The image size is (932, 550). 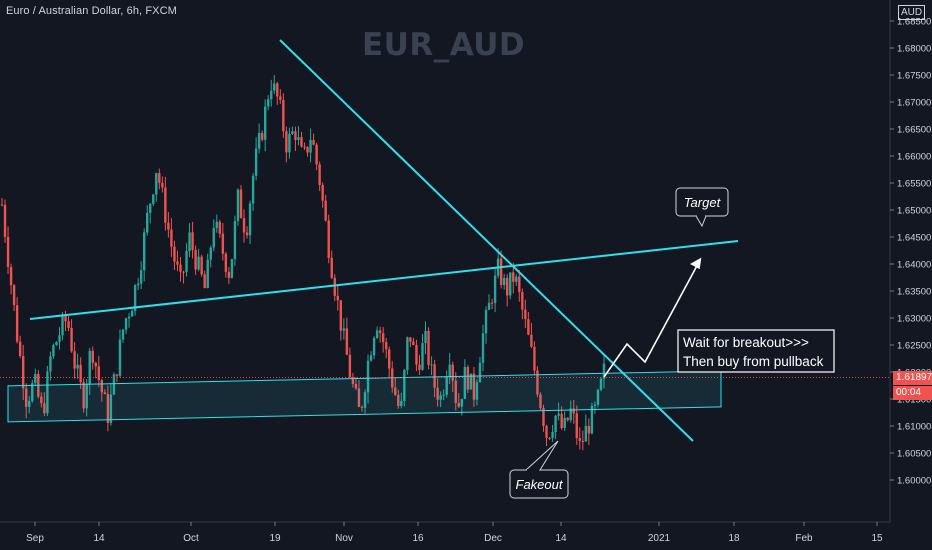 What do you see at coordinates (914, 292) in the screenshot?
I see `price-tick-label: 1.63500` at bounding box center [914, 292].